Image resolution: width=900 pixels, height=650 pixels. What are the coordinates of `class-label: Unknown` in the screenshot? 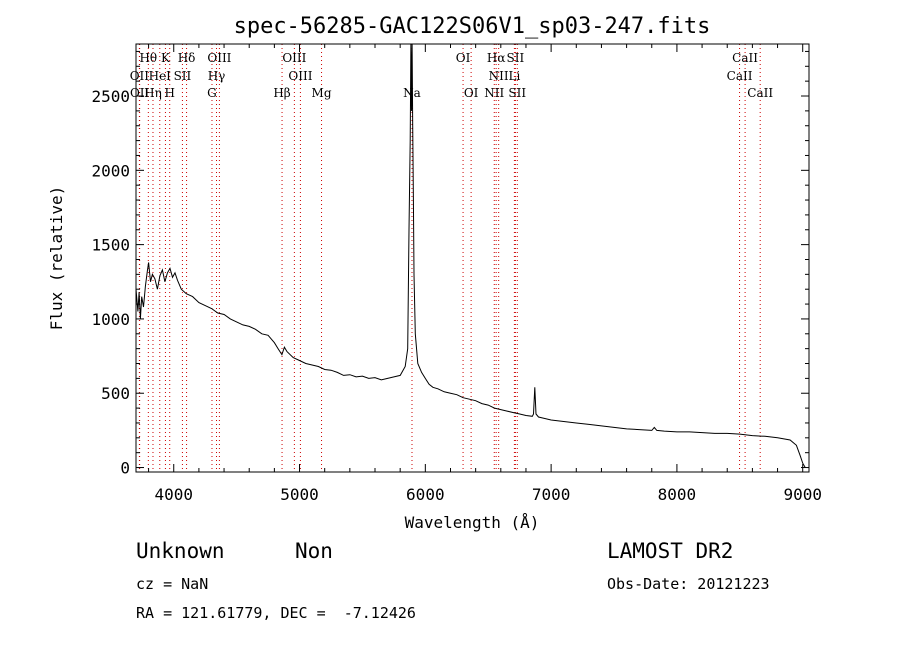 It's located at (180, 551).